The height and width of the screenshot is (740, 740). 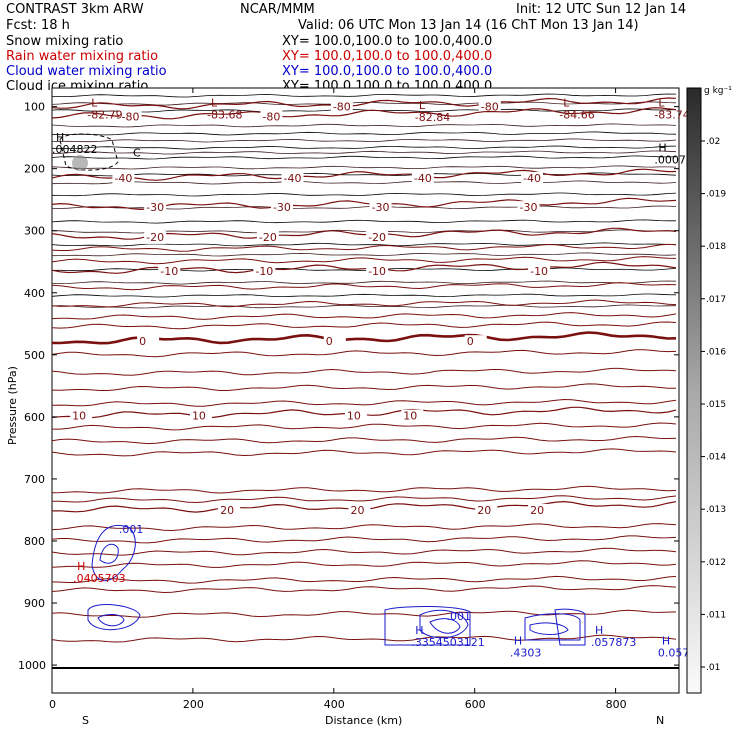 What do you see at coordinates (716, 615) in the screenshot?
I see `colorbar-tick-label: .011` at bounding box center [716, 615].